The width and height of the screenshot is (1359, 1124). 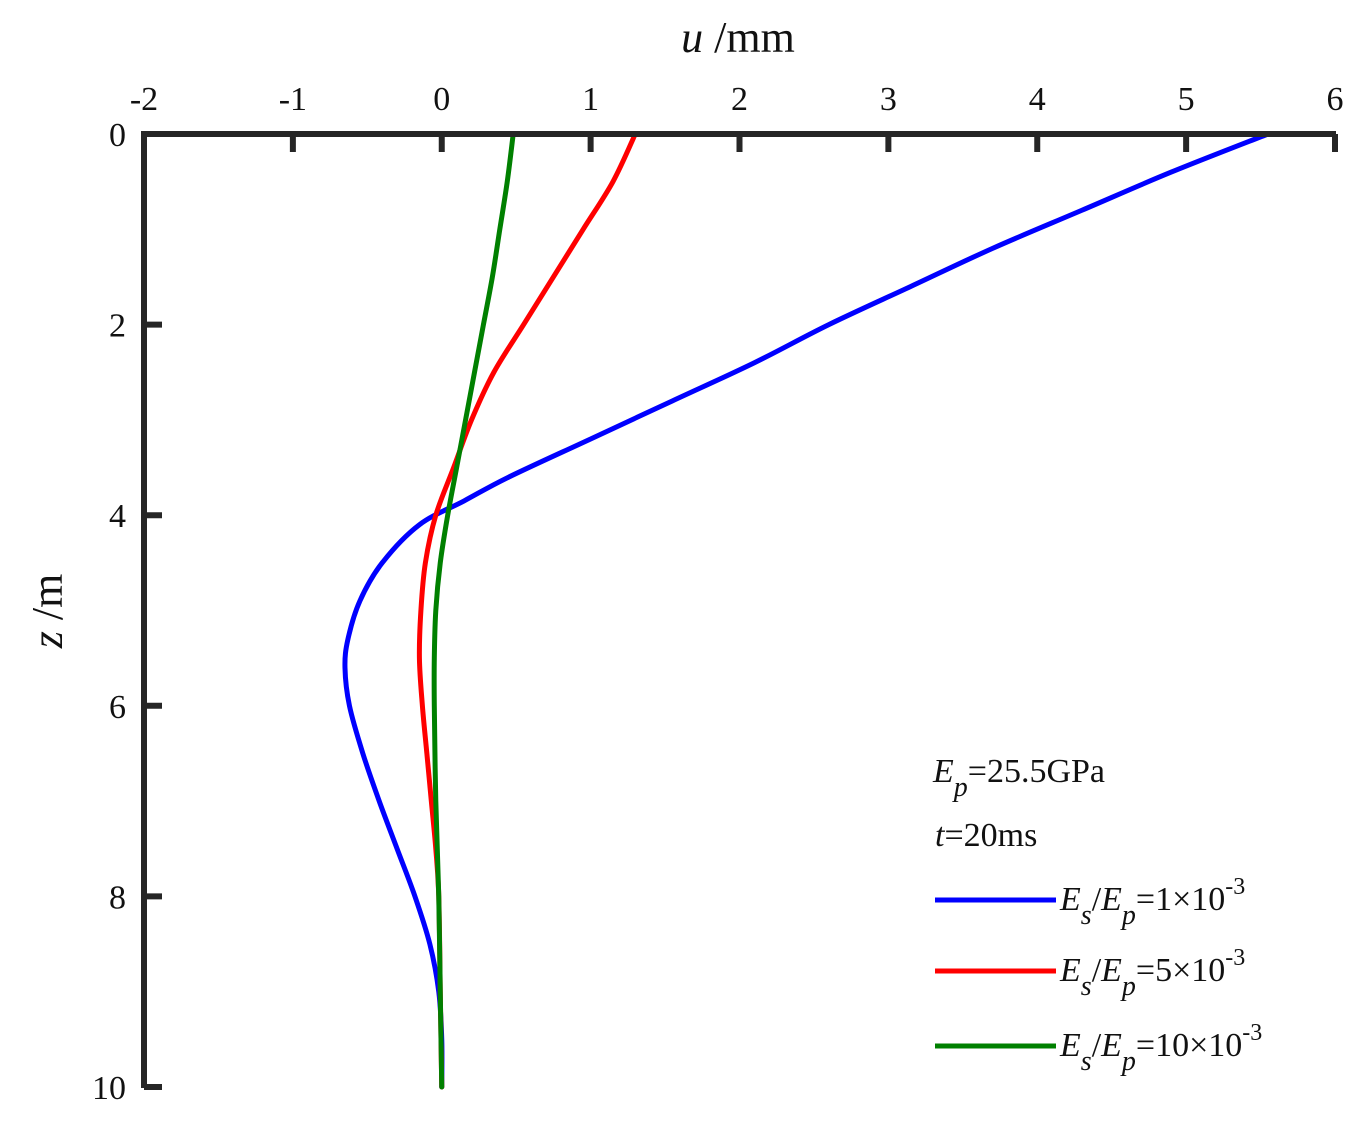 I want to click on x-tick-label: 0, so click(x=441, y=99).